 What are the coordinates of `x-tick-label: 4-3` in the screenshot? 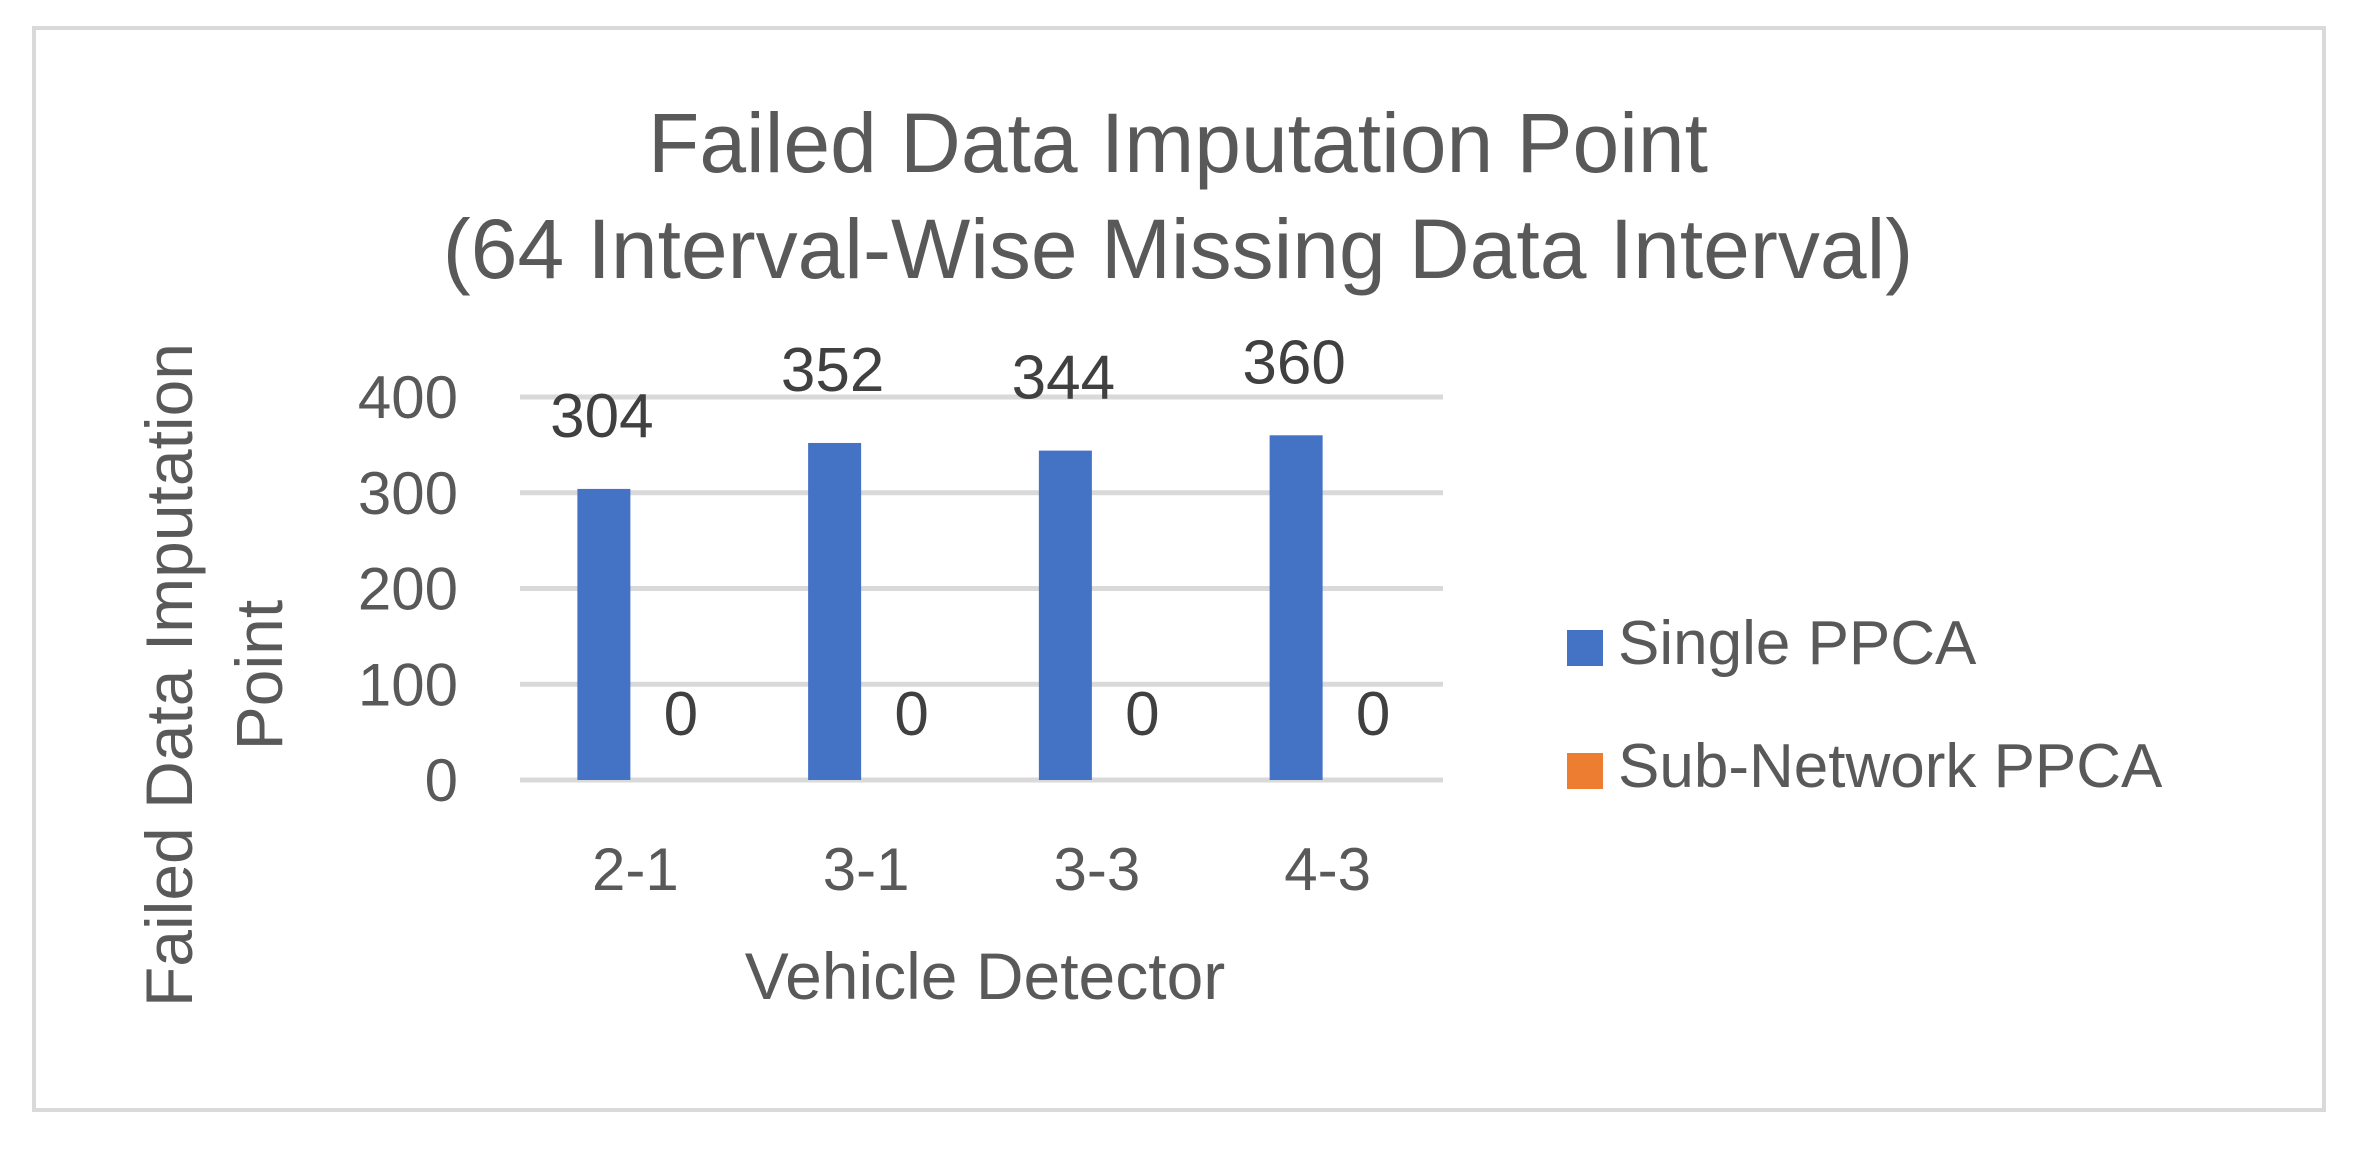 It's located at (1327, 869).